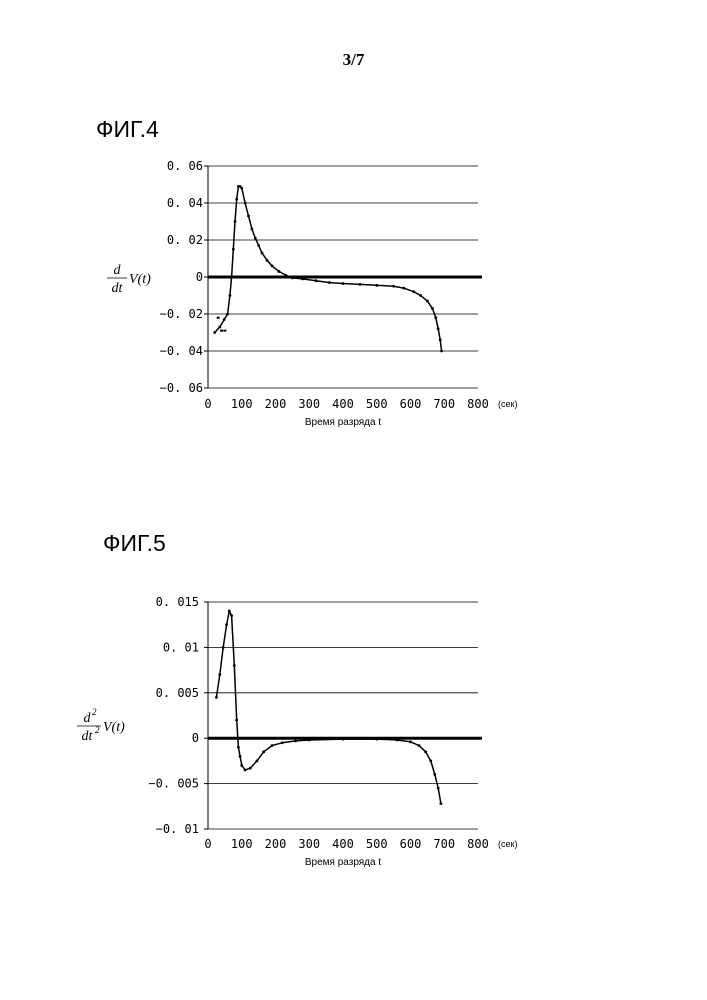 This screenshot has height=1000, width=707. I want to click on chart2-x-axis-unit: (сек), so click(507, 844).